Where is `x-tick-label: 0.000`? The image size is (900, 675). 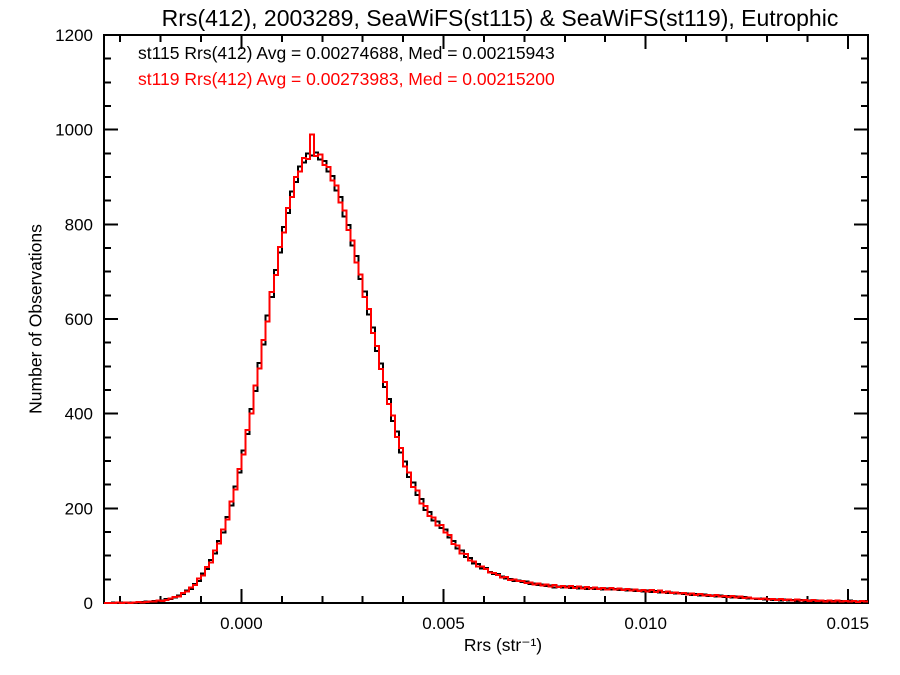
x-tick-label: 0.000 is located at coordinates (241, 623).